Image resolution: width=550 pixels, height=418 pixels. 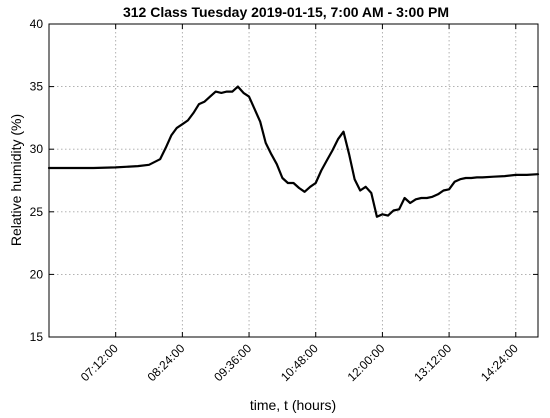 What do you see at coordinates (366, 362) in the screenshot?
I see `x-tick-label: 12:00:00` at bounding box center [366, 362].